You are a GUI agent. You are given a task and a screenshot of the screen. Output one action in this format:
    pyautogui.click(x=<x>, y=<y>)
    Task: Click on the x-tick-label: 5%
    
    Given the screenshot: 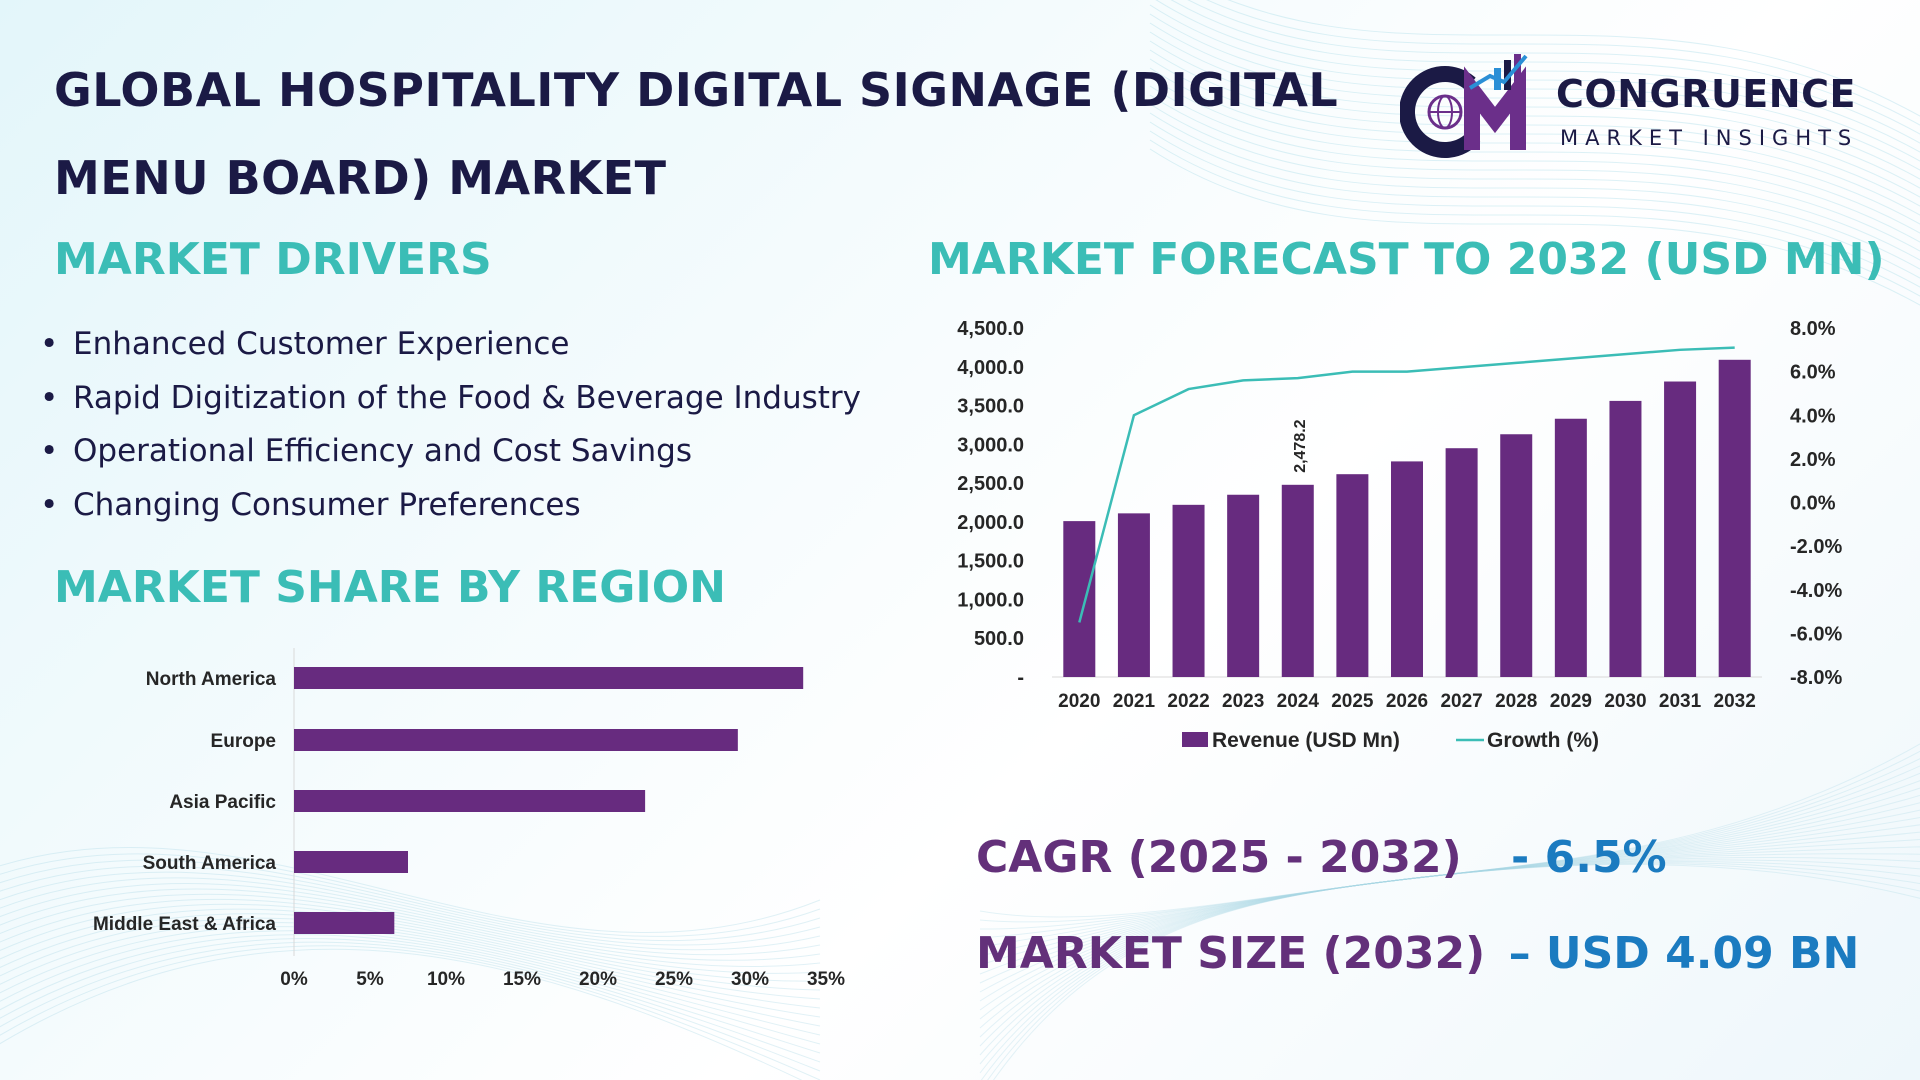 What is the action you would take?
    pyautogui.click(x=370, y=979)
    